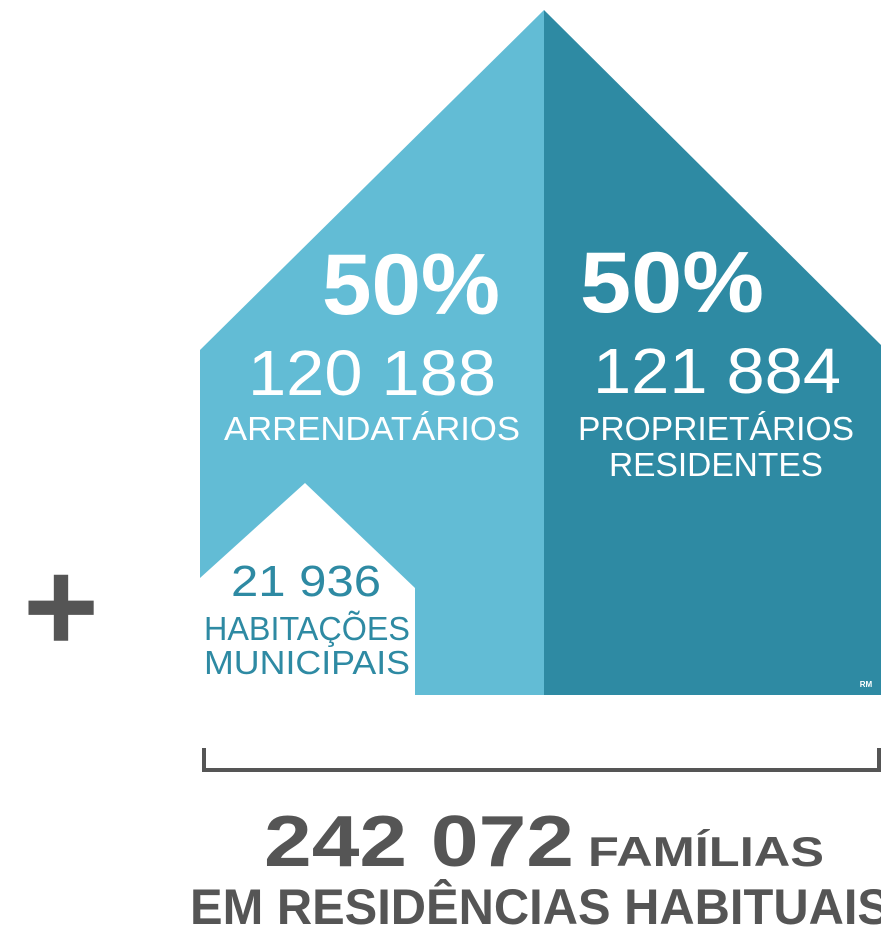 The width and height of the screenshot is (881, 932). Describe the element at coordinates (307, 662) in the screenshot. I see `municipal-label: MUNICIPAIS` at that location.